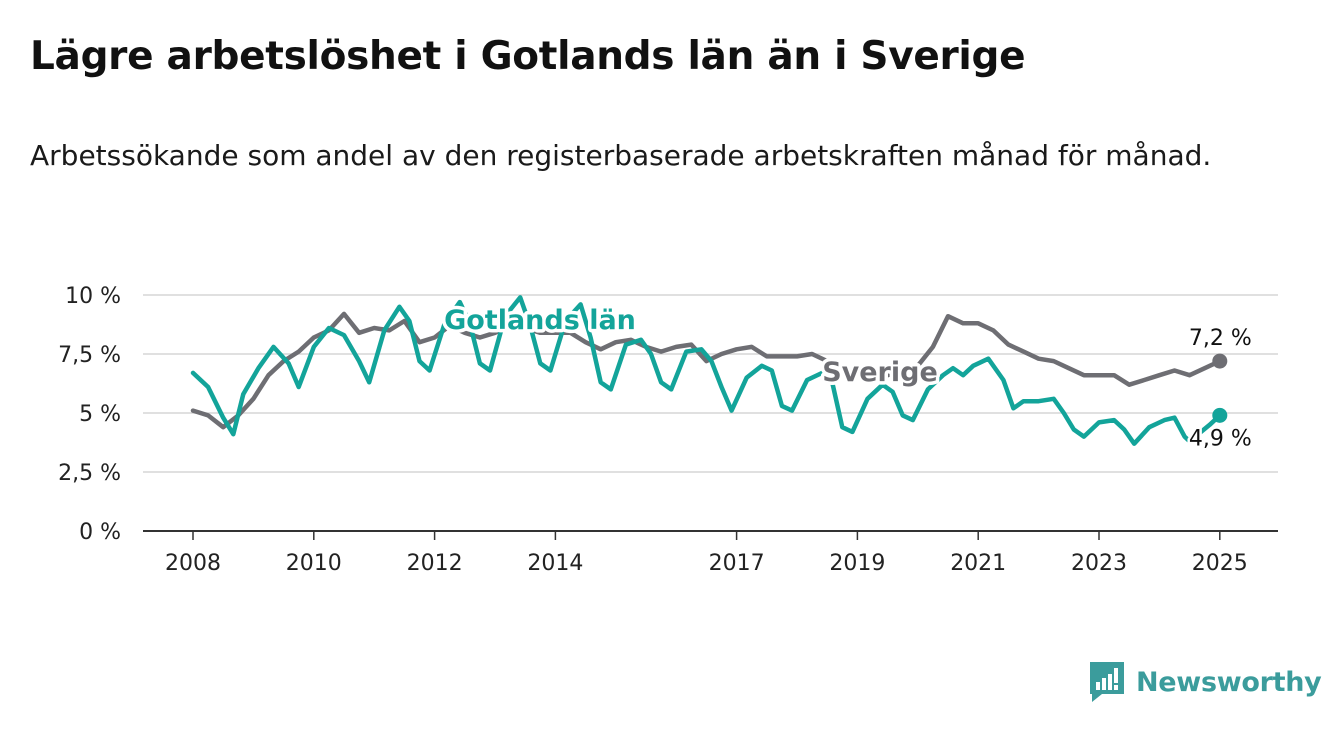 This screenshot has width=1340, height=734. I want to click on brand-name: Newsworthy, so click(1229, 682).